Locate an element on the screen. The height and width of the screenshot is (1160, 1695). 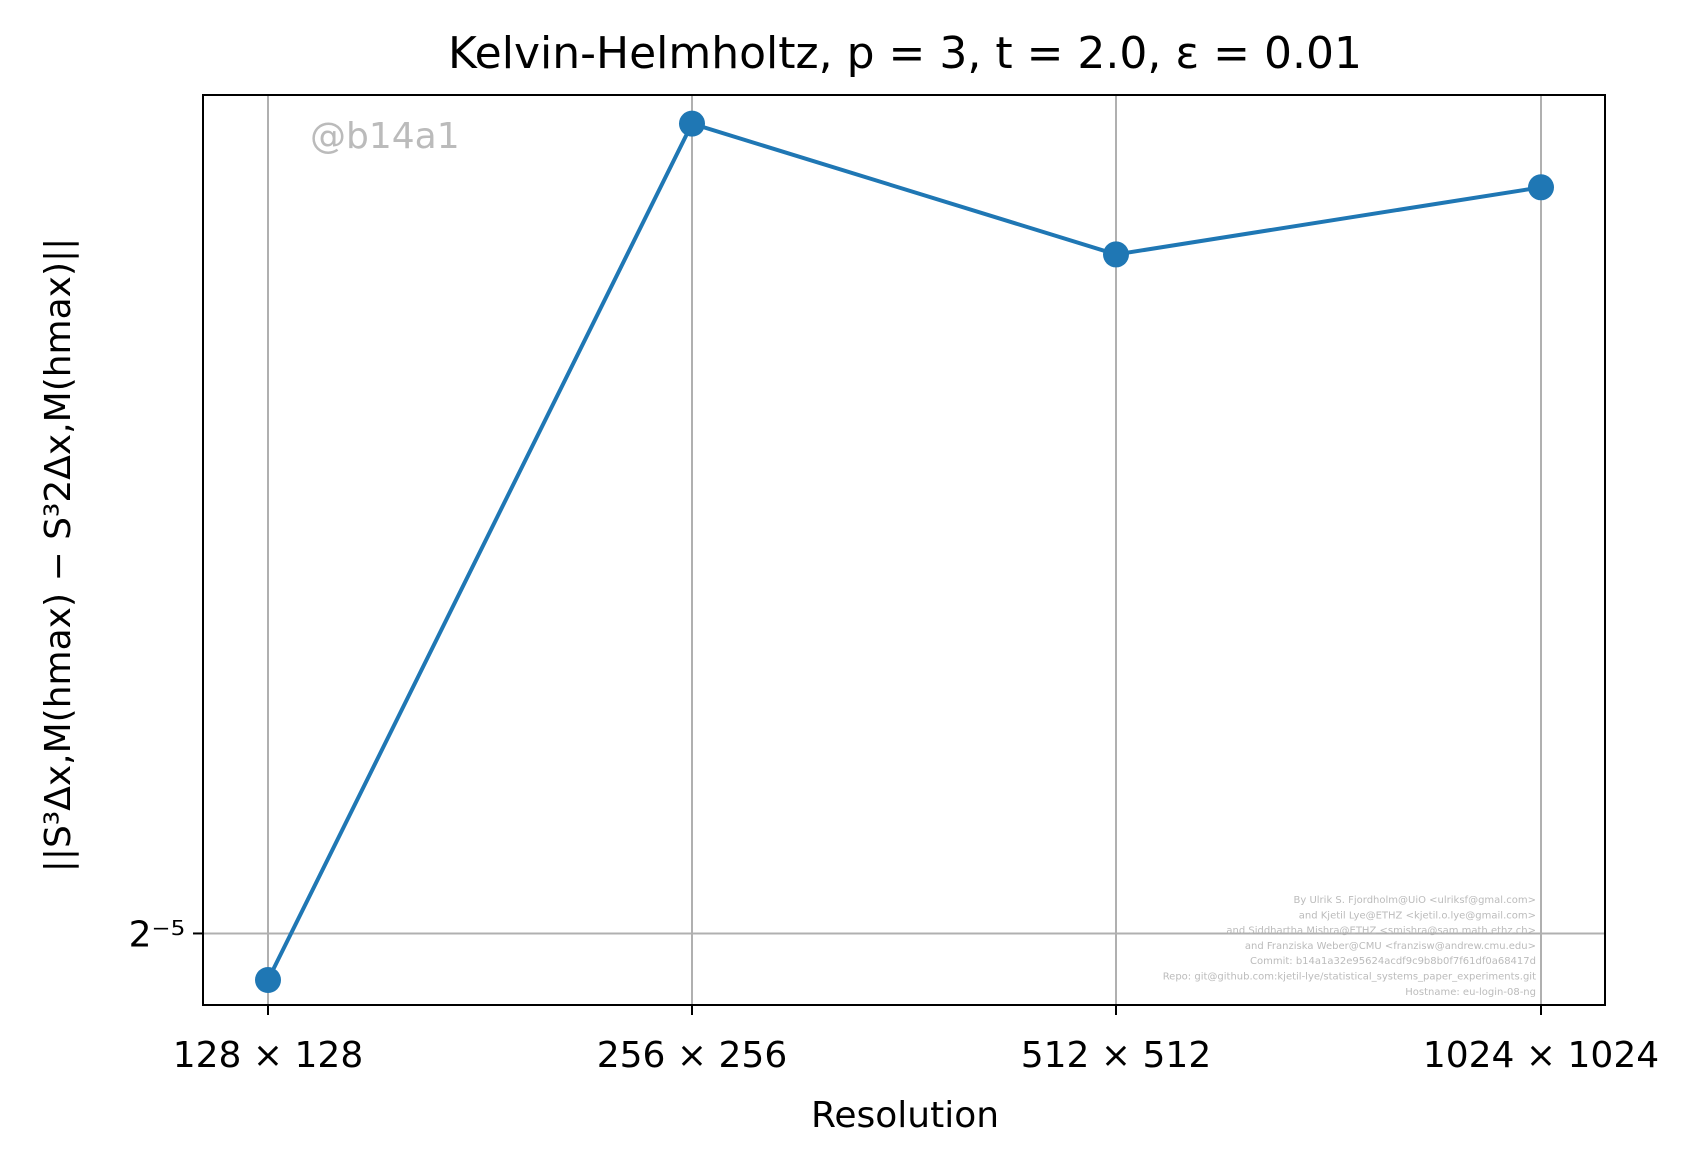
x-tick-label: 1024 × 1024 is located at coordinates (1541, 1055).